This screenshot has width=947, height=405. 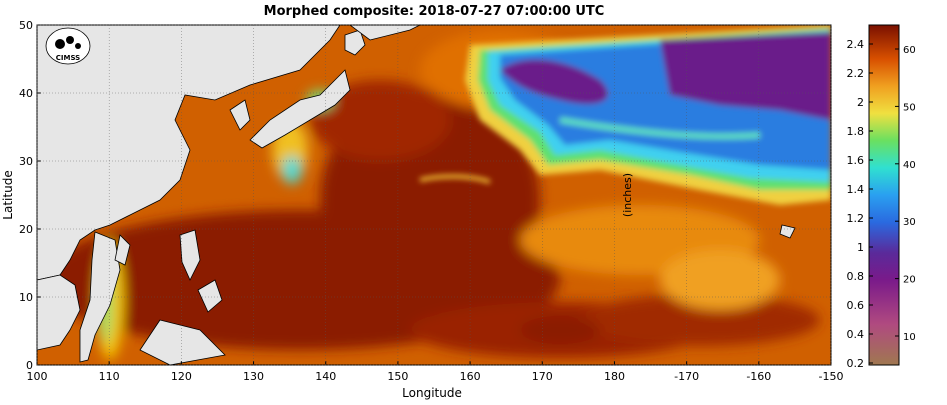 I want to click on colorbar-gradient, so click(x=884, y=195).